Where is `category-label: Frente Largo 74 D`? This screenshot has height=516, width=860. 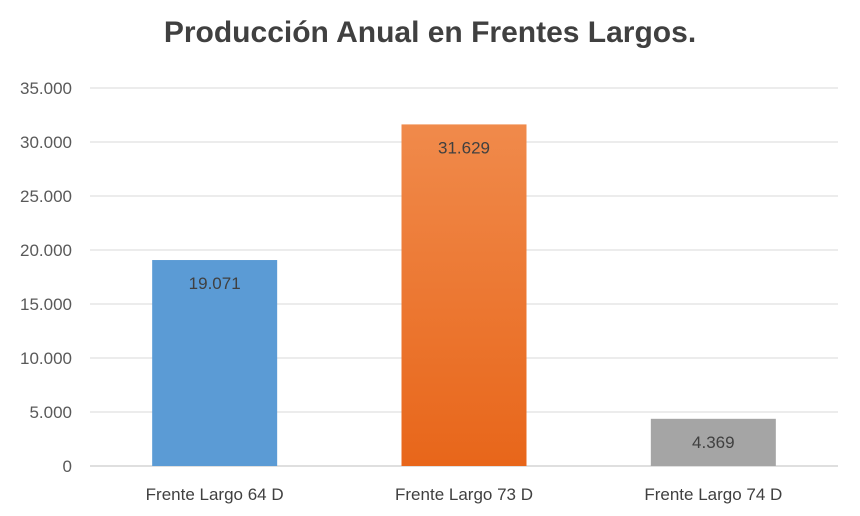 category-label: Frente Largo 74 D is located at coordinates (713, 494).